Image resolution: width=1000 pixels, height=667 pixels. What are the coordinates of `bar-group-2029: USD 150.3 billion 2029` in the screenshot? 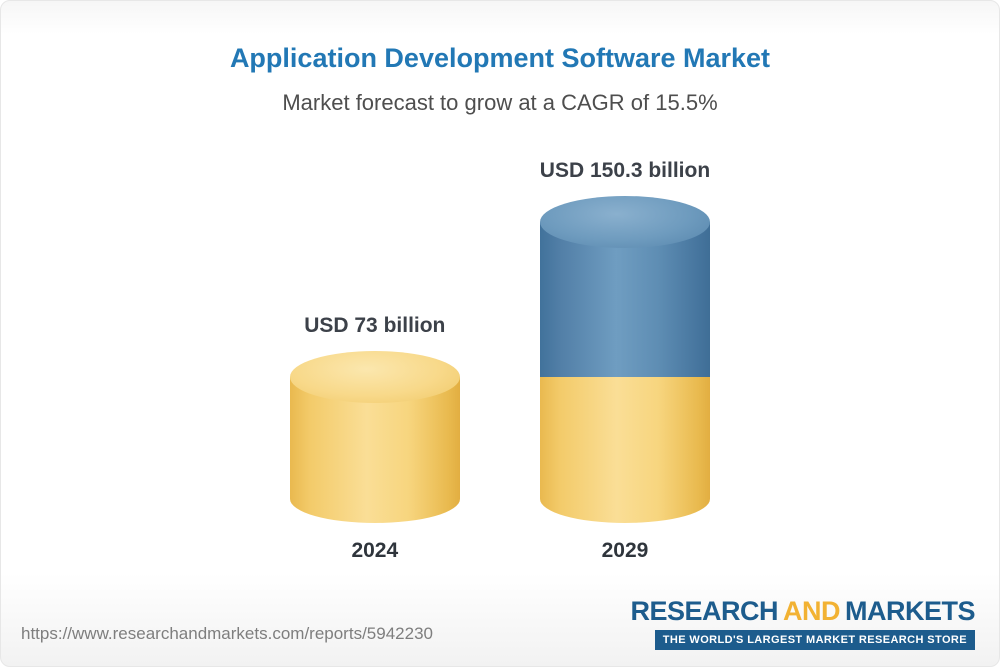 It's located at (625, 361).